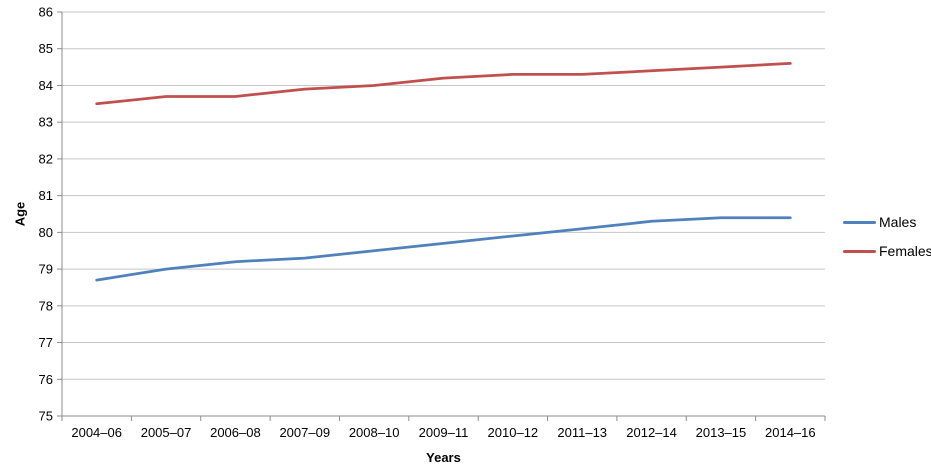  I want to click on y-axis-tick-label: 80, so click(46, 232).